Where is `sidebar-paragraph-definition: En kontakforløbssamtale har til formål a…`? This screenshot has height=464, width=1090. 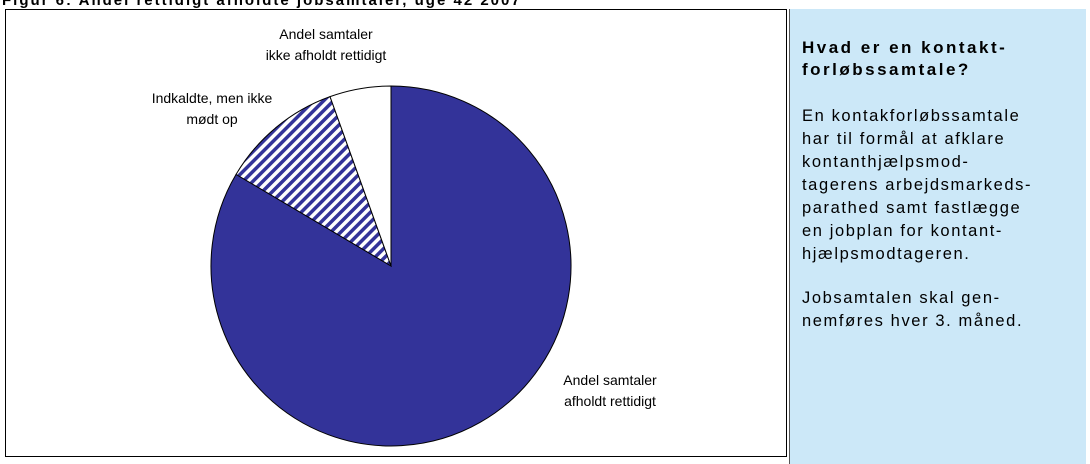 sidebar-paragraph-definition: En kontakforløbssamtale har til formål a… is located at coordinates (940, 185).